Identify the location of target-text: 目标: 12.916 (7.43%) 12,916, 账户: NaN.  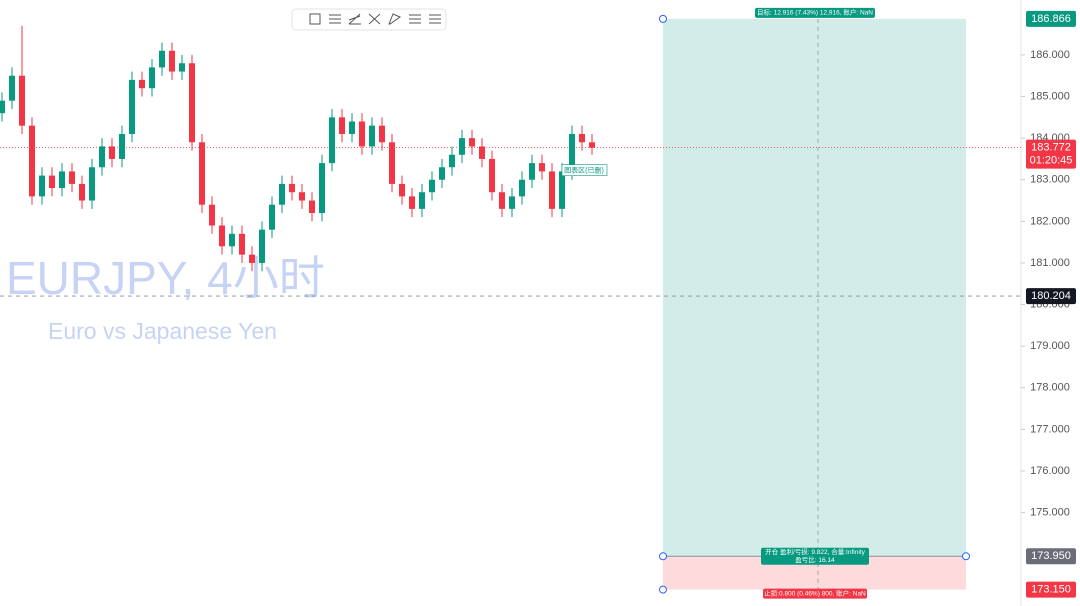
(815, 12).